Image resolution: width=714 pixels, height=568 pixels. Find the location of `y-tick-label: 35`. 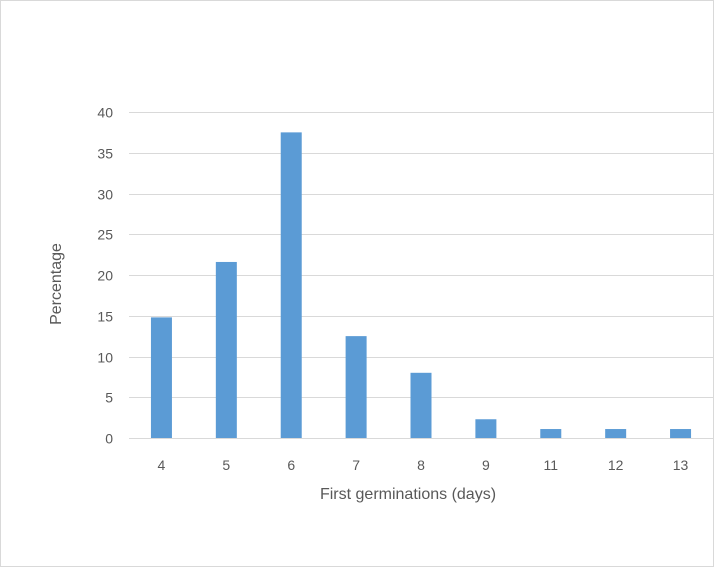

y-tick-label: 35 is located at coordinates (105, 154).